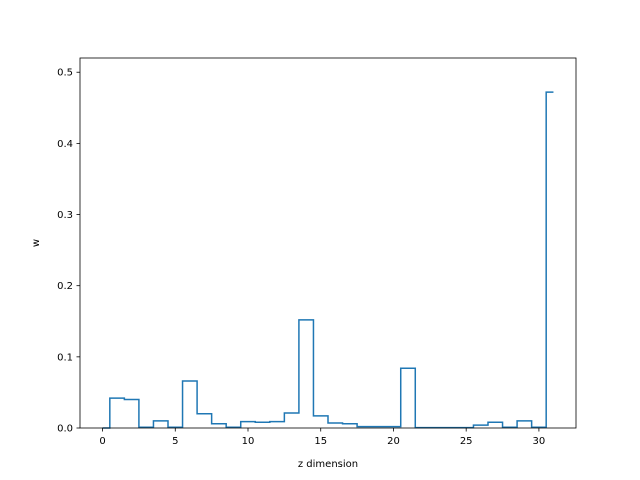 The width and height of the screenshot is (640, 480). Describe the element at coordinates (65, 144) in the screenshot. I see `y-tick-label: 0.4` at that location.